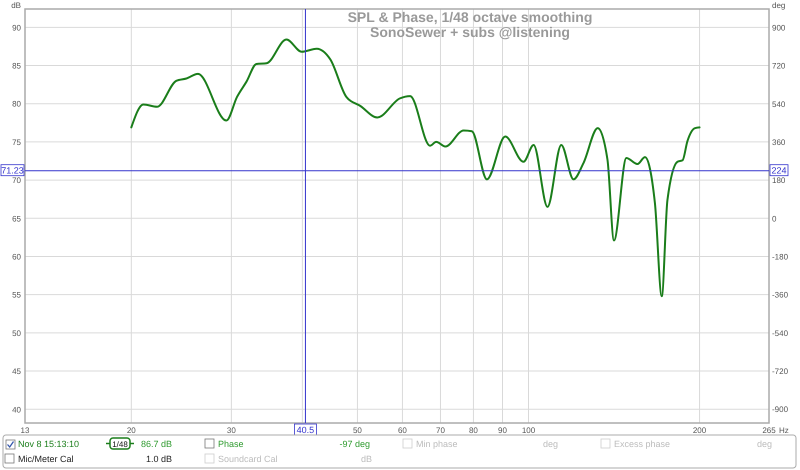  What do you see at coordinates (780, 333) in the screenshot?
I see `y2-tick-label: -540` at bounding box center [780, 333].